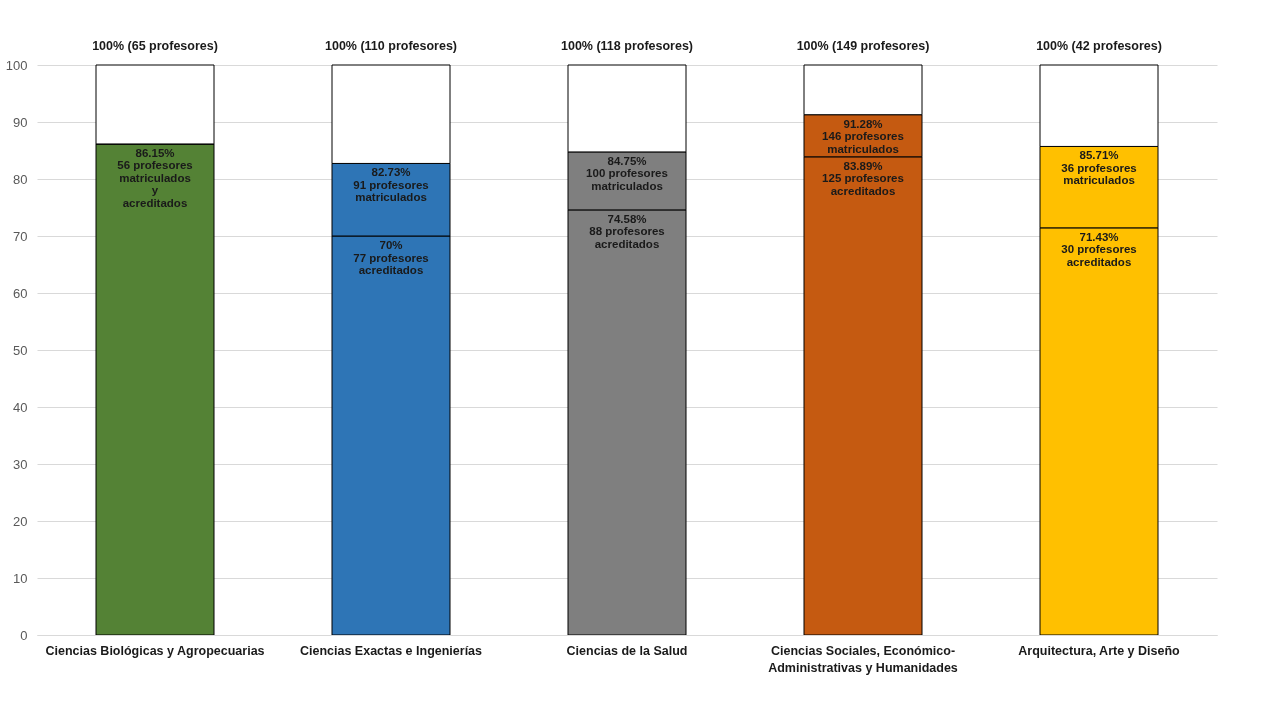 This screenshot has height=701, width=1263. I want to click on x-tick-label: Ciencias Biológicas y Agropecuarias, so click(155, 651).